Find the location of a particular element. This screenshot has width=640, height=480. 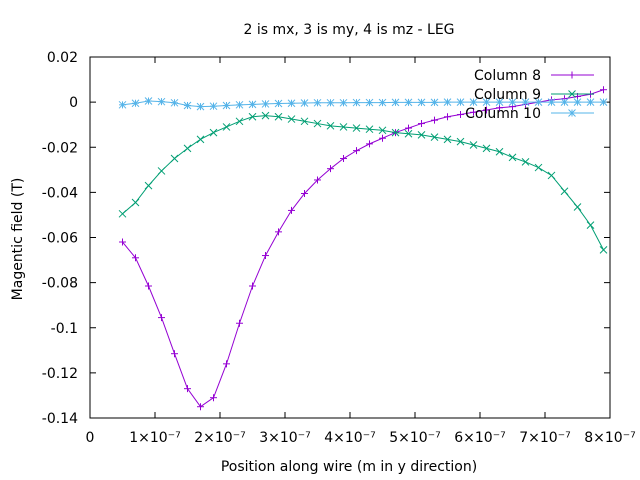

x-tick-label: 0 is located at coordinates (90, 438).